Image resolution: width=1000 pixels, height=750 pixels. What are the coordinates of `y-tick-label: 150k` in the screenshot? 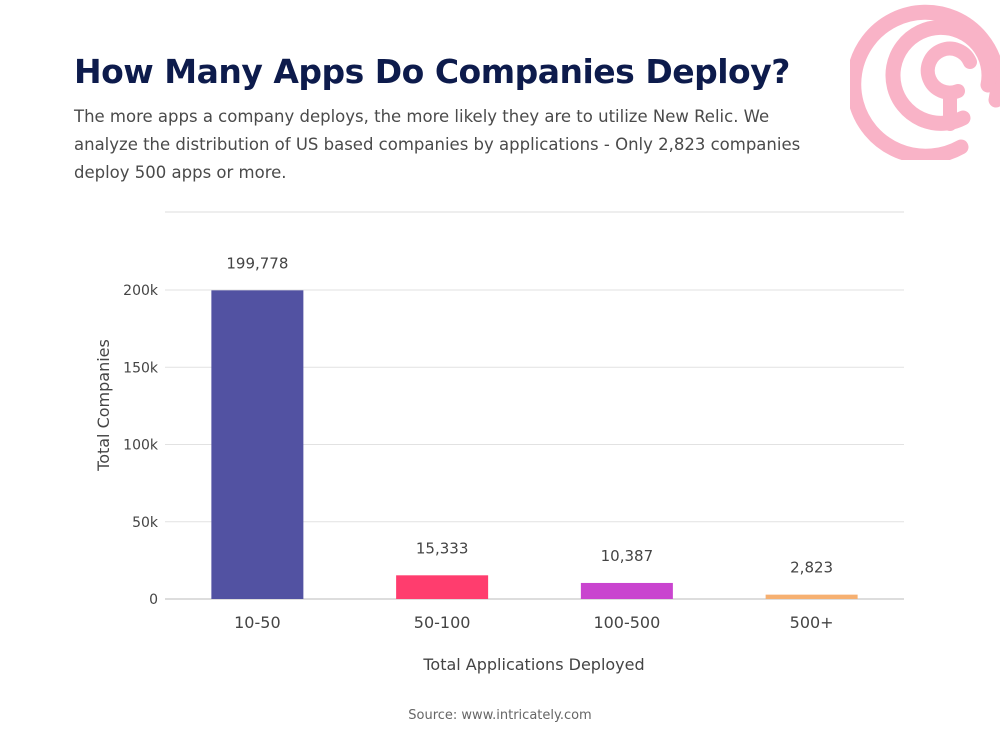 It's located at (141, 368).